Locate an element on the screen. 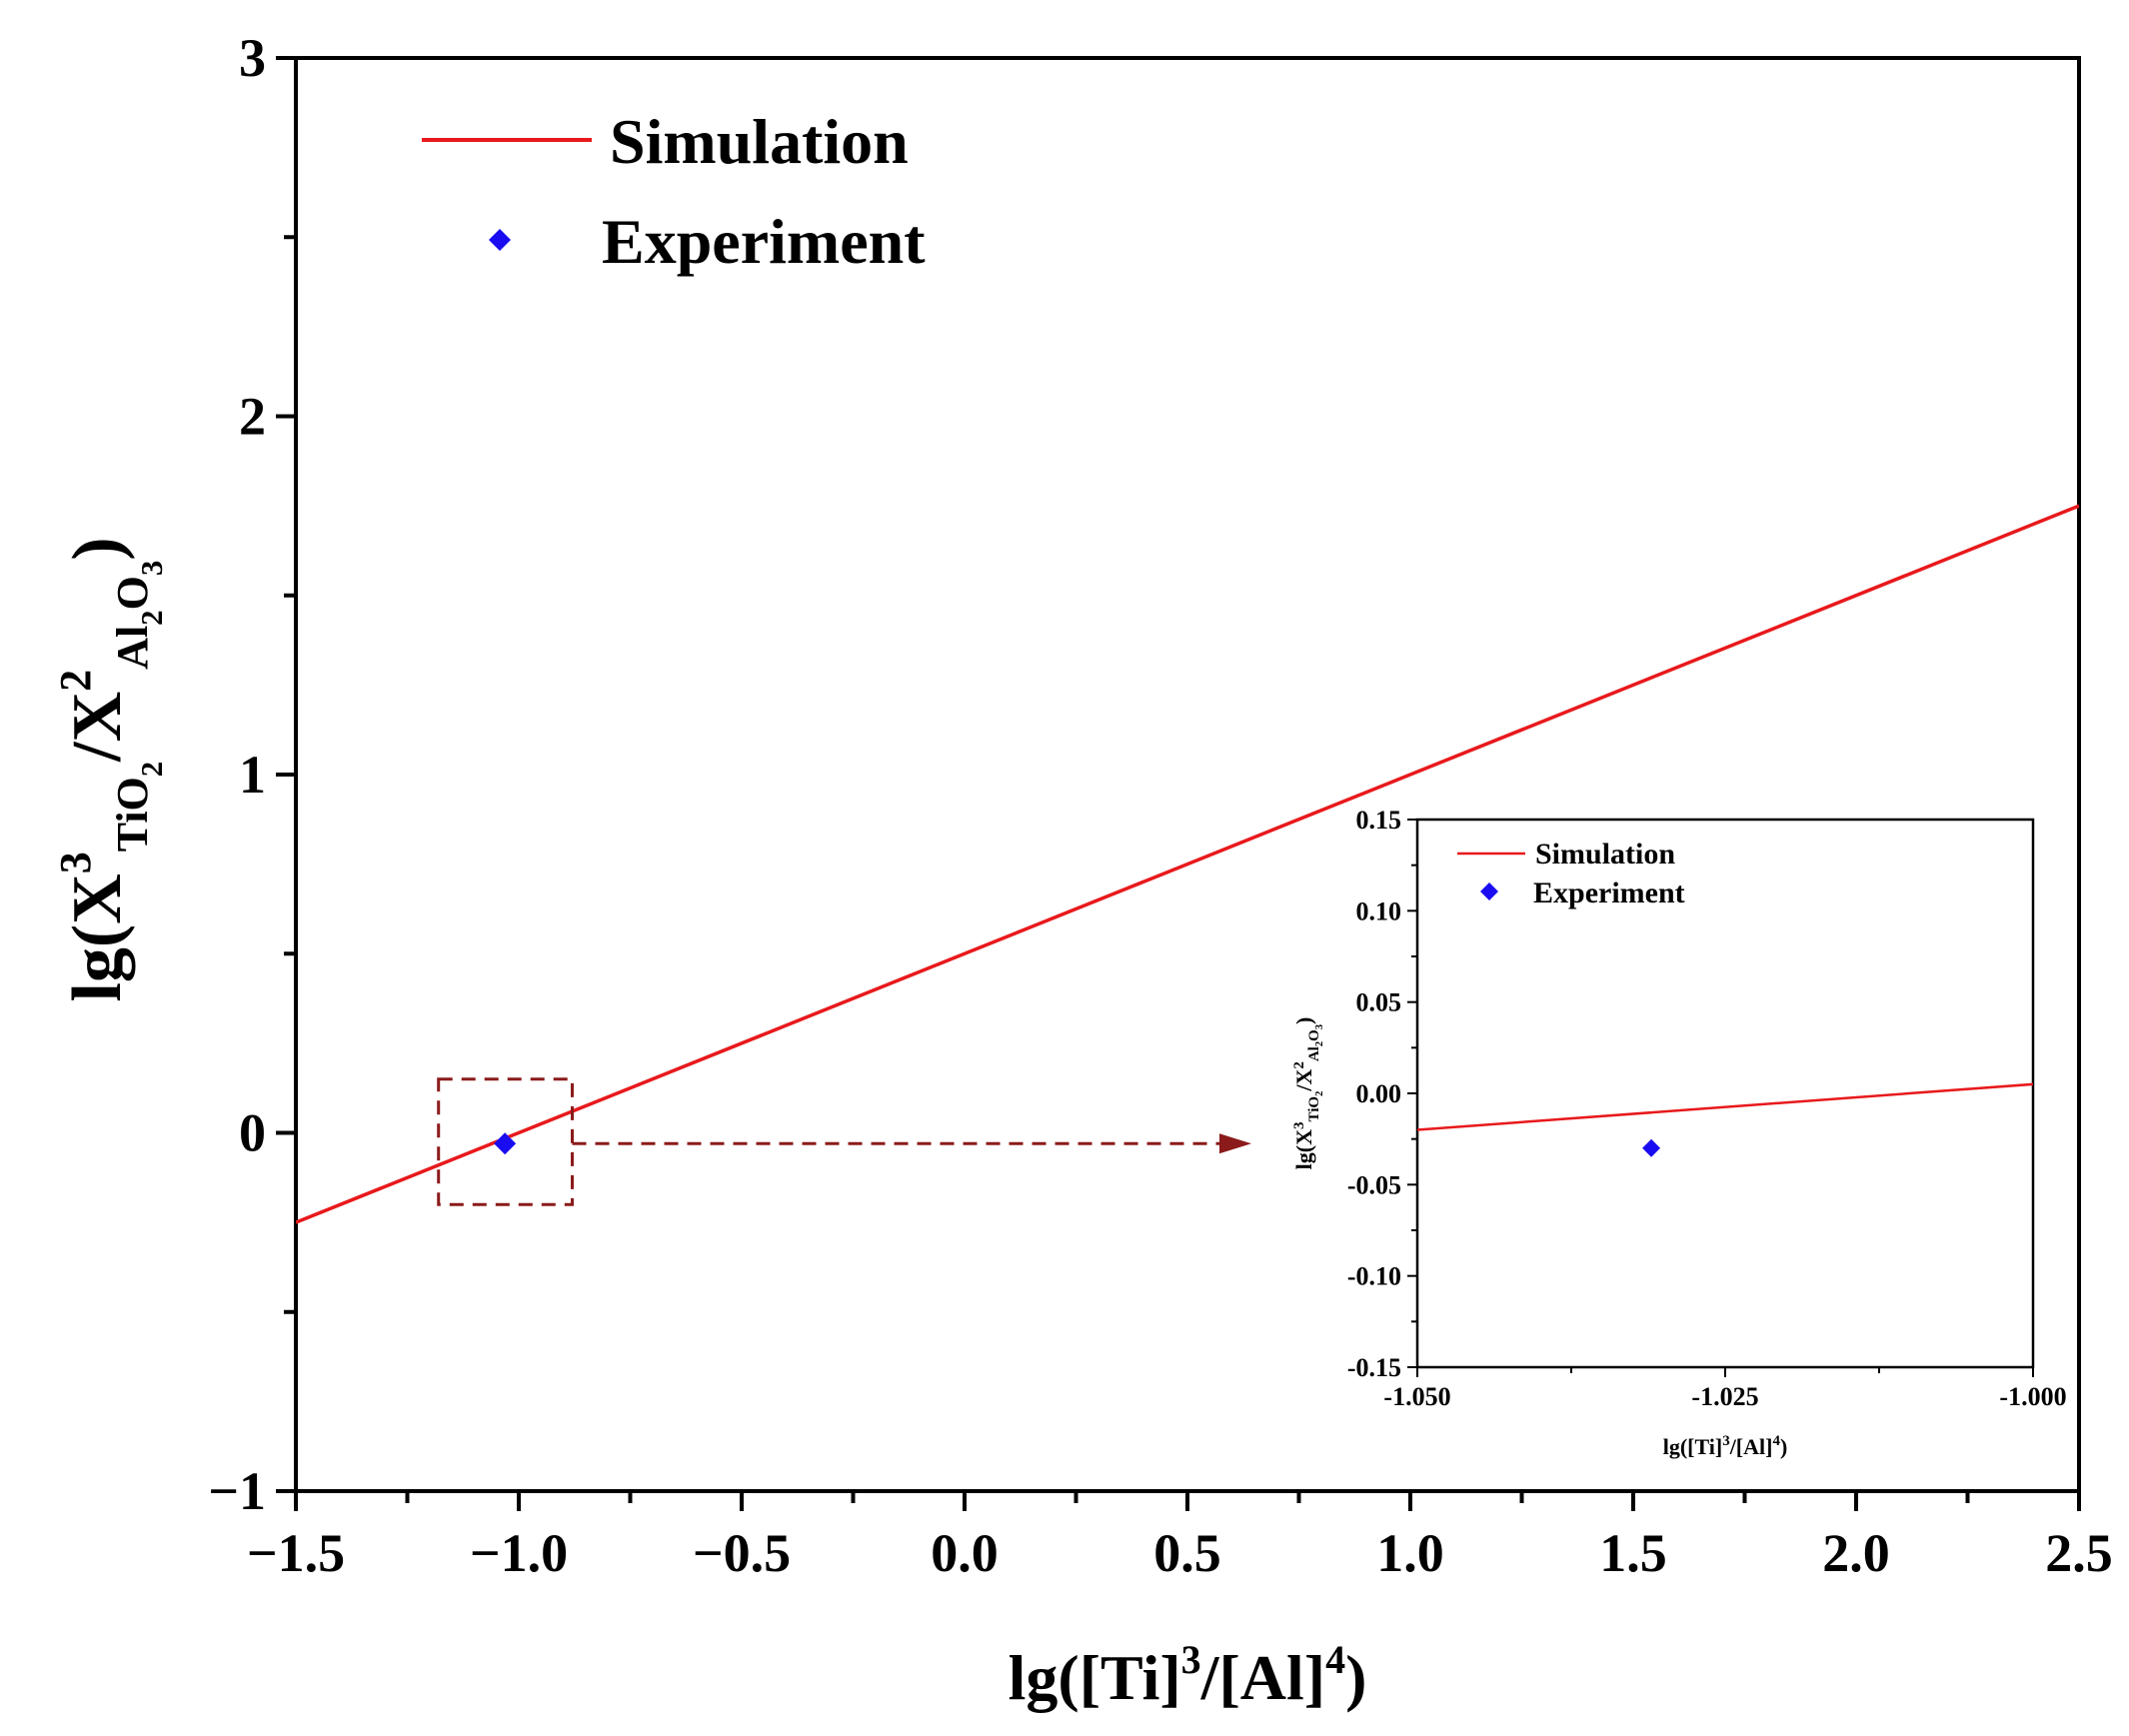 Image resolution: width=2129 pixels, height=1736 pixels. inset-legend-experiment-swatch is located at coordinates (1489, 891).